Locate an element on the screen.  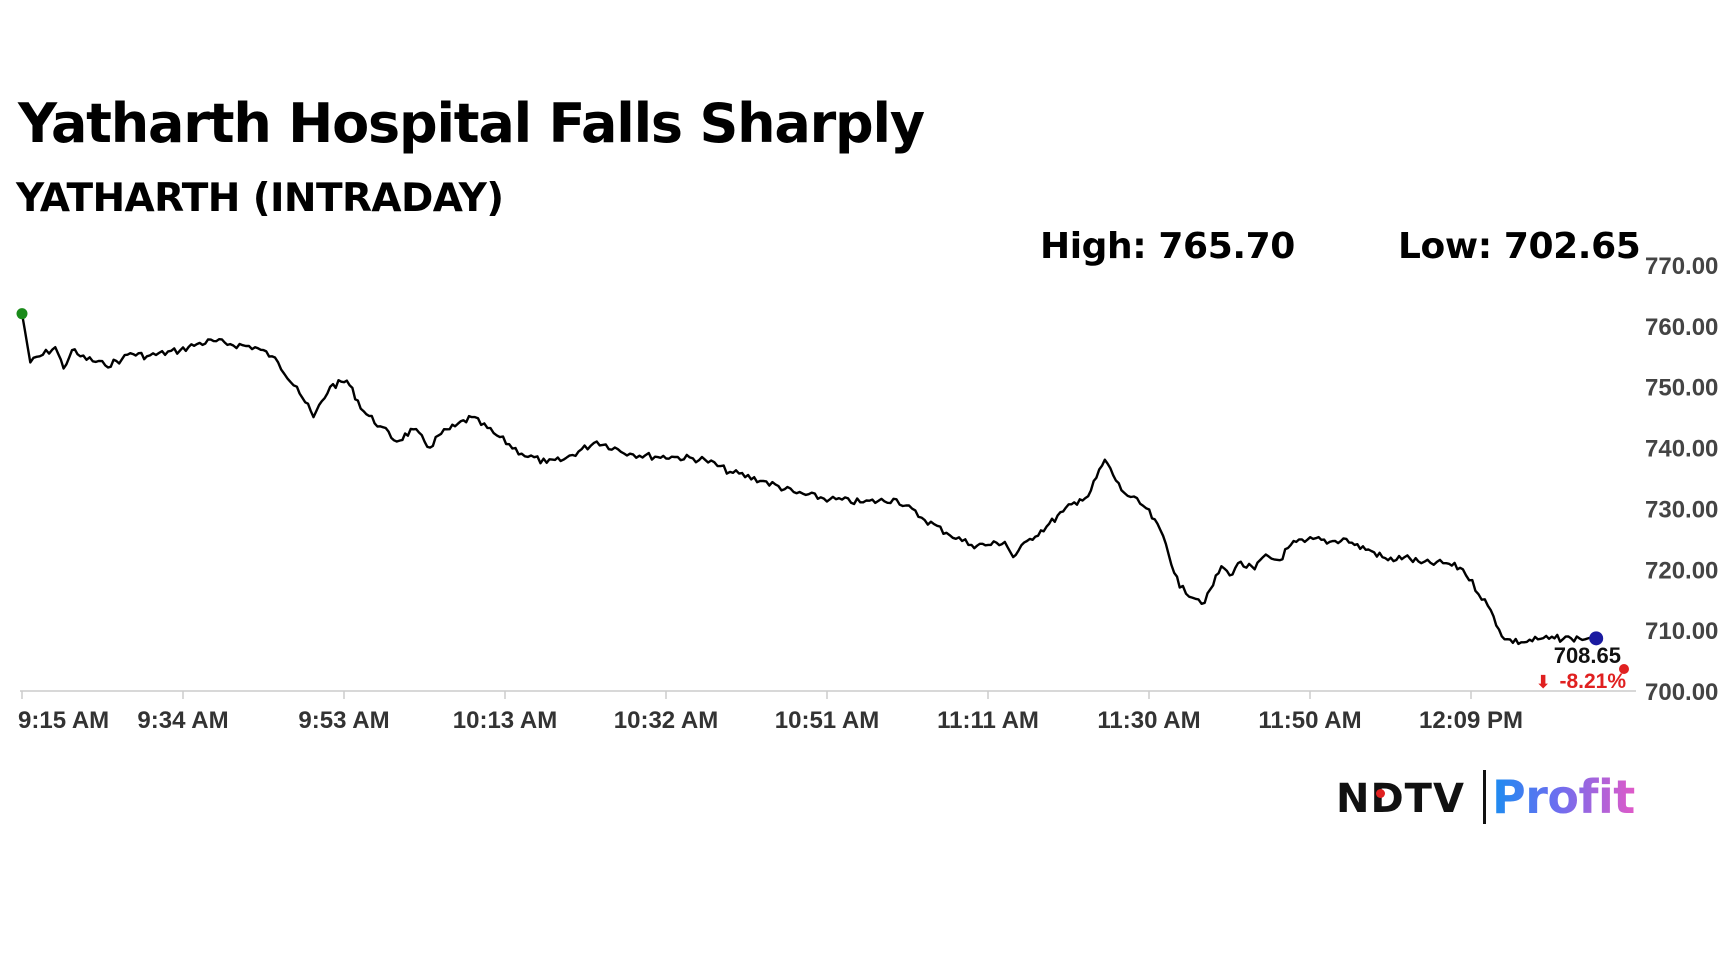
ndtv-profit-logo: NDTV Profit is located at coordinates (1486, 798).